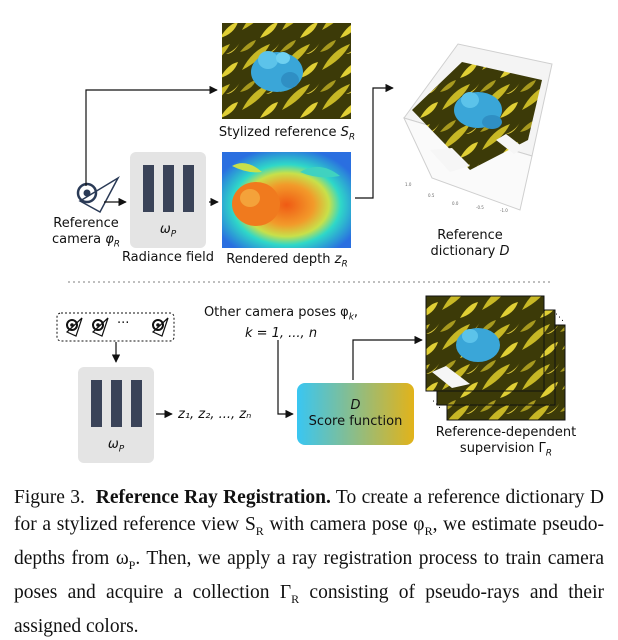 The height and width of the screenshot is (640, 618). What do you see at coordinates (287, 261) in the screenshot?
I see `rendered-depth-label: Rendered depth zR` at bounding box center [287, 261].